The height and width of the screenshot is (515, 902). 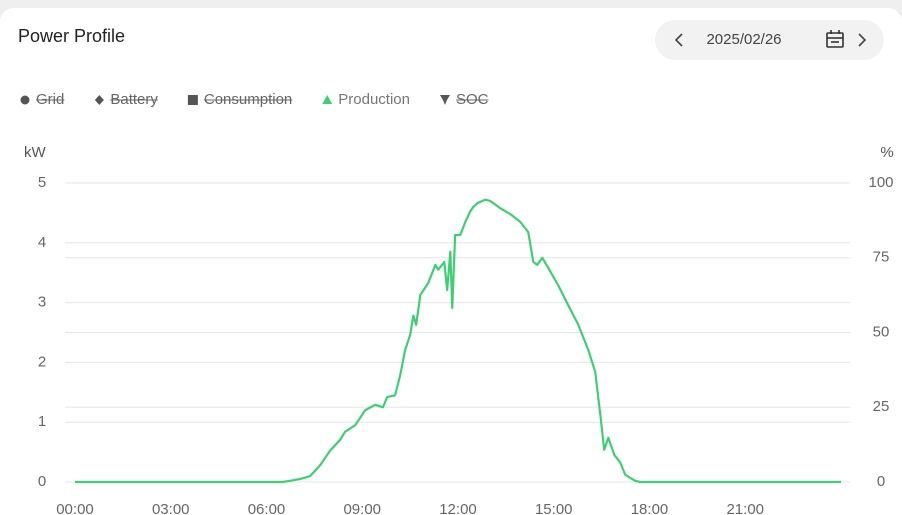 What do you see at coordinates (881, 406) in the screenshot?
I see `y2-tick-label: 25` at bounding box center [881, 406].